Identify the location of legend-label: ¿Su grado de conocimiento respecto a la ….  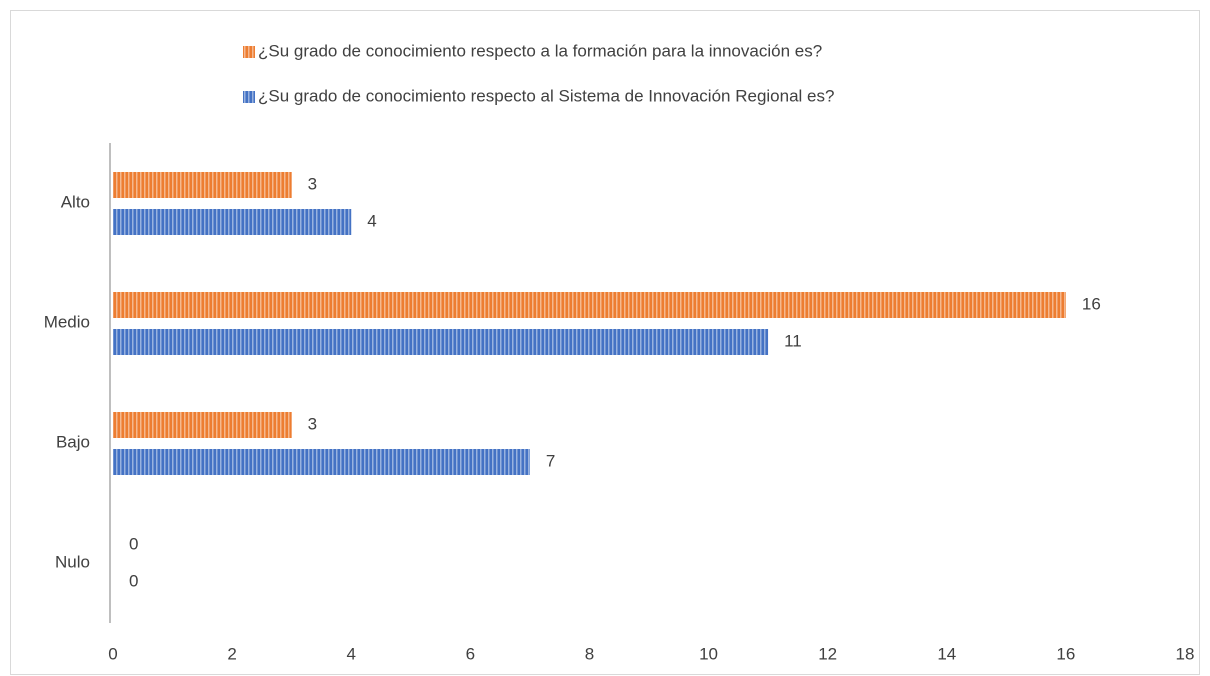
(540, 50).